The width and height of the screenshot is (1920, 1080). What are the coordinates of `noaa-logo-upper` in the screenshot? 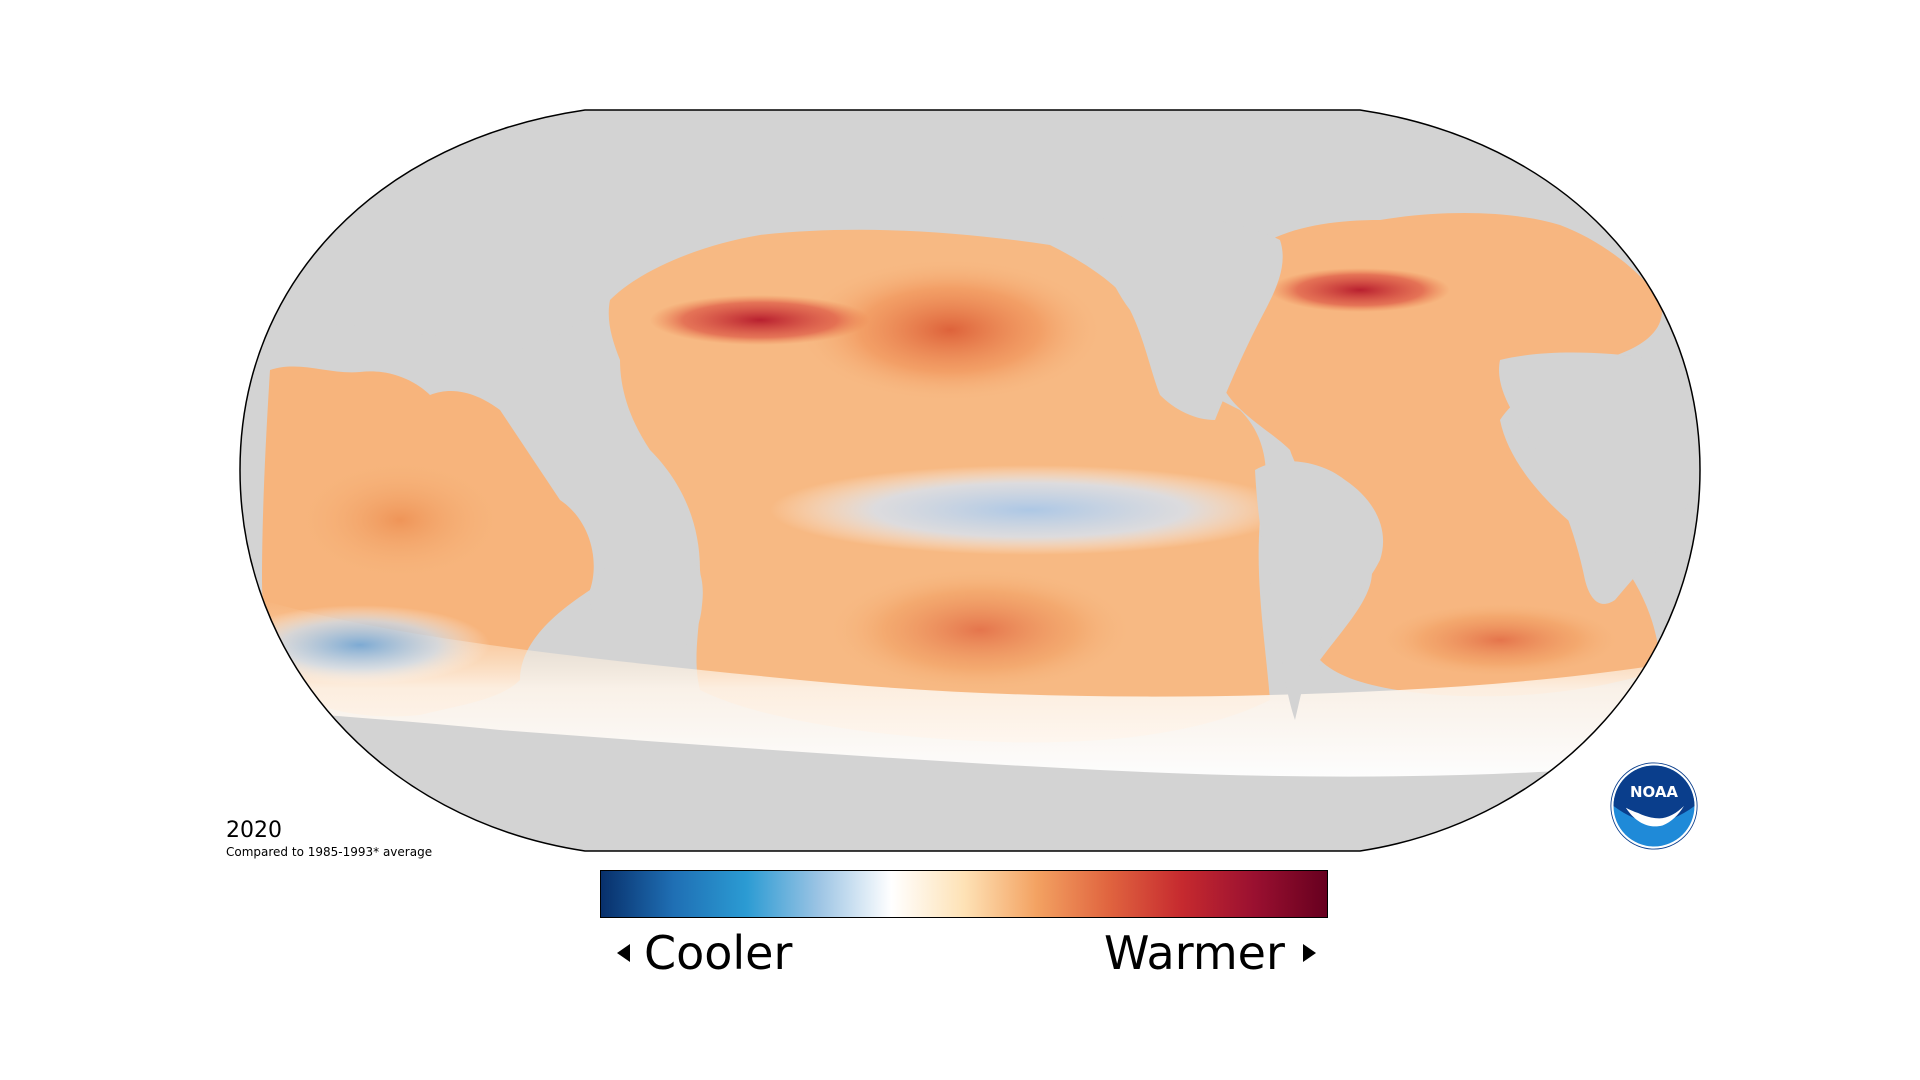 It's located at (1654, 793).